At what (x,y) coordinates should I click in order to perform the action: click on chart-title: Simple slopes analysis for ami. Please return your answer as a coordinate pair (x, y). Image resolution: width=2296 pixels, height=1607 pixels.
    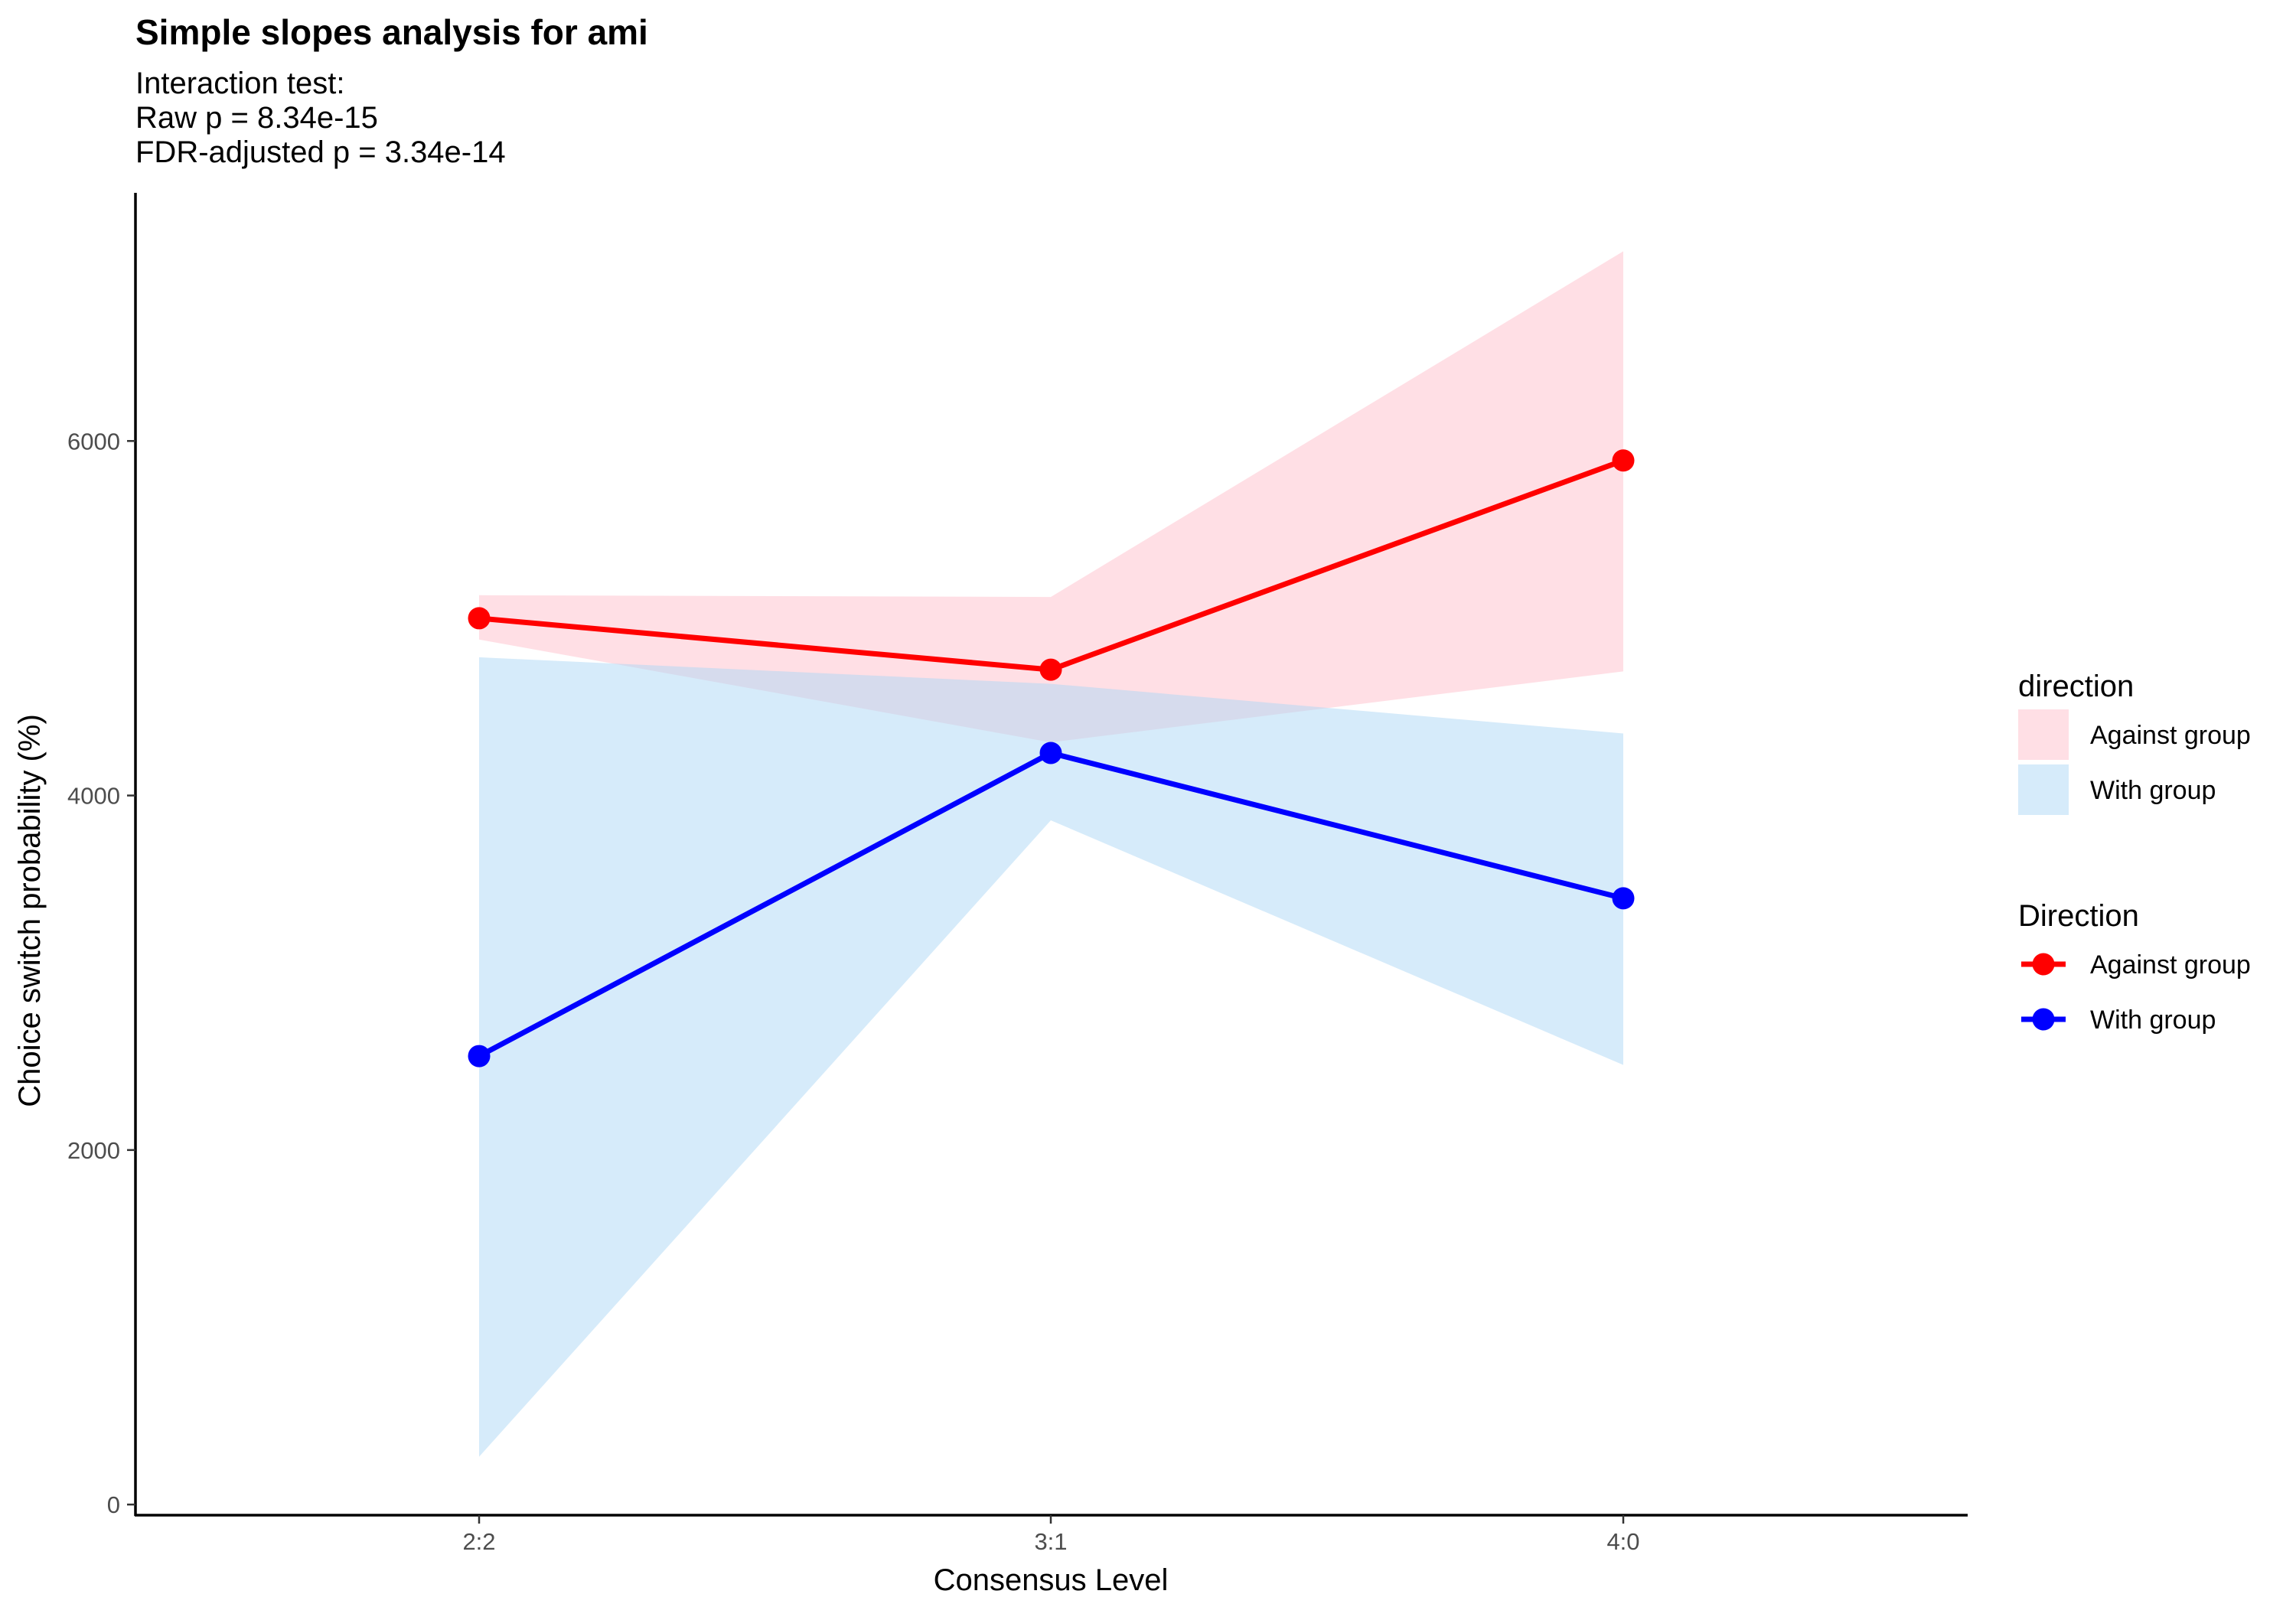
    Looking at the image, I should click on (391, 32).